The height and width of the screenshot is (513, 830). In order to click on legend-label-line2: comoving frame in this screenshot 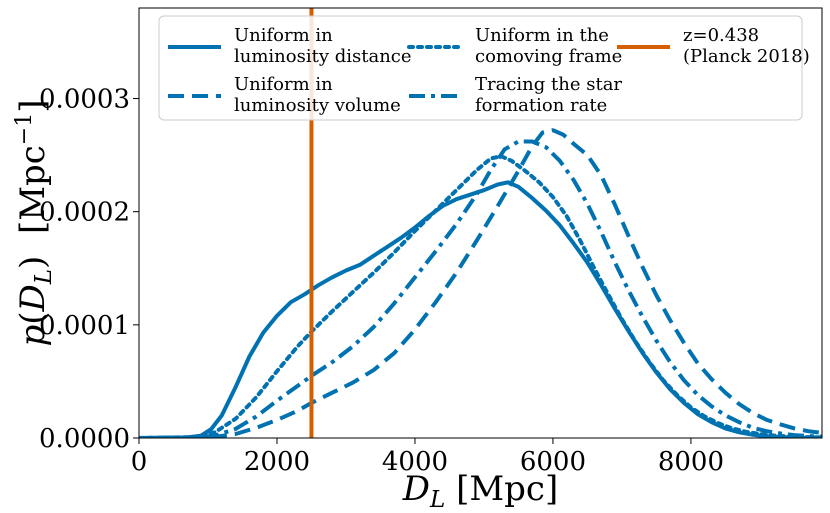, I will do `click(548, 56)`.